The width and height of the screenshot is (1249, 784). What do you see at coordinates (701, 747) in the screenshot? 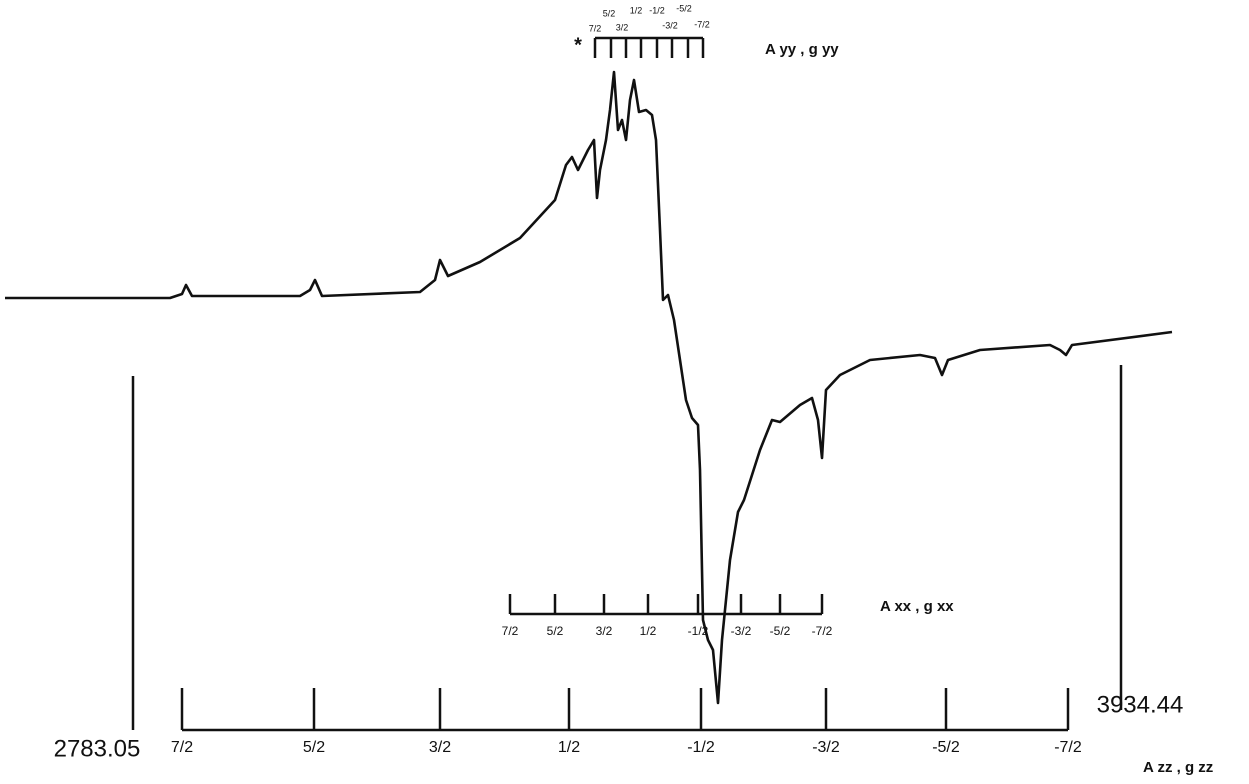
I see `zz-tick-label: -1/2` at bounding box center [701, 747].